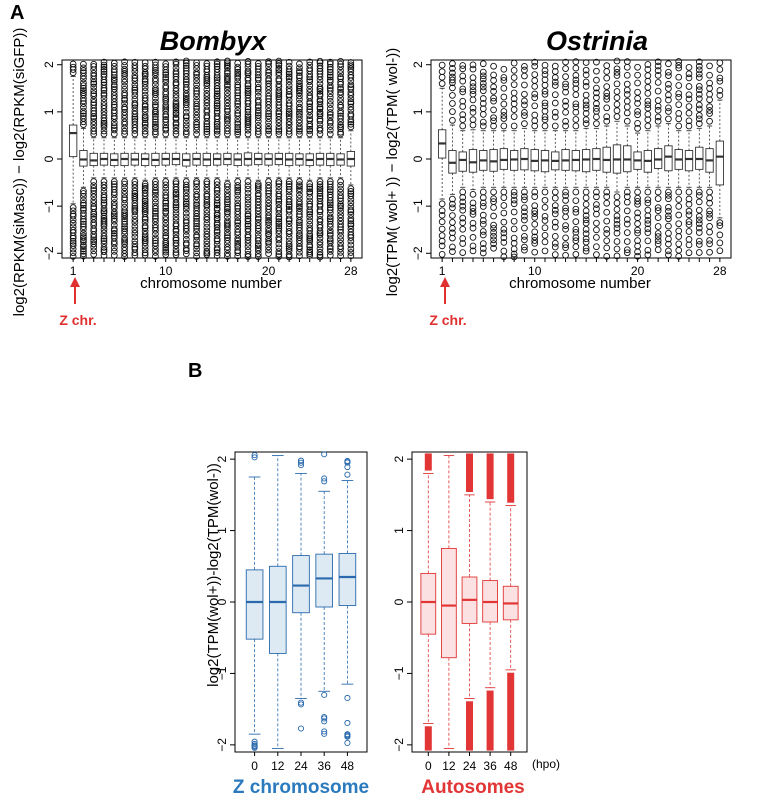  I want to click on z-chromosome-outlier, so click(347, 734).